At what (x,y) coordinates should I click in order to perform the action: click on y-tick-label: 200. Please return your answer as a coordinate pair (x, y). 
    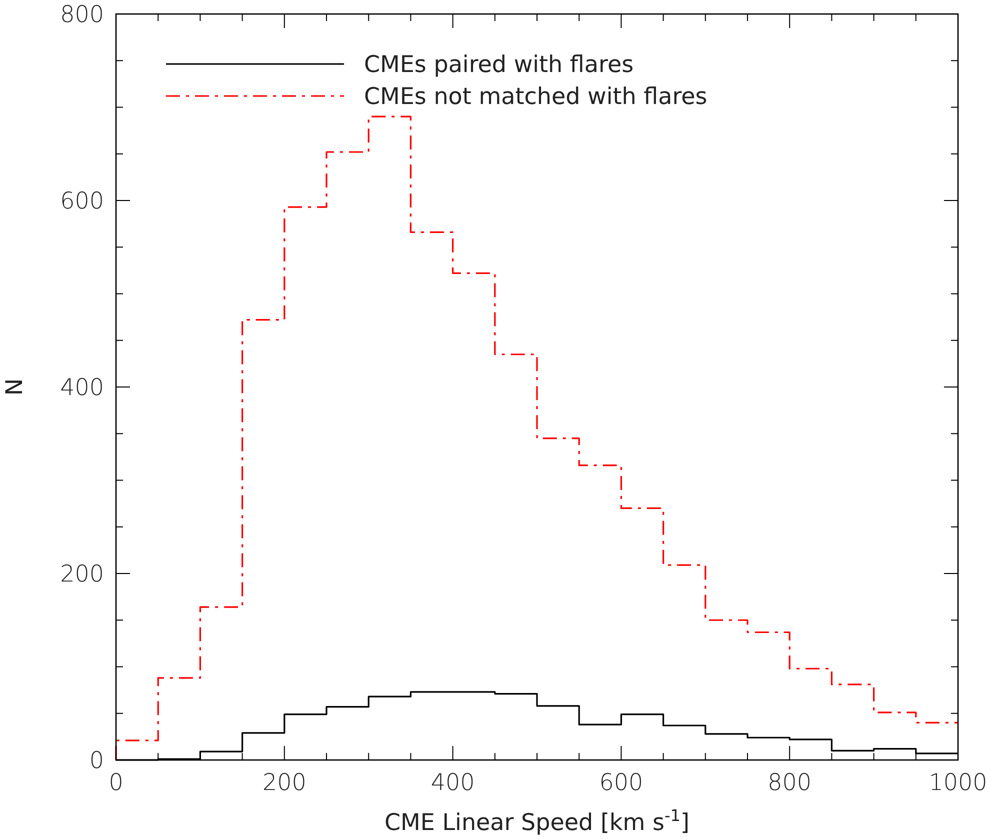
    Looking at the image, I should click on (82, 575).